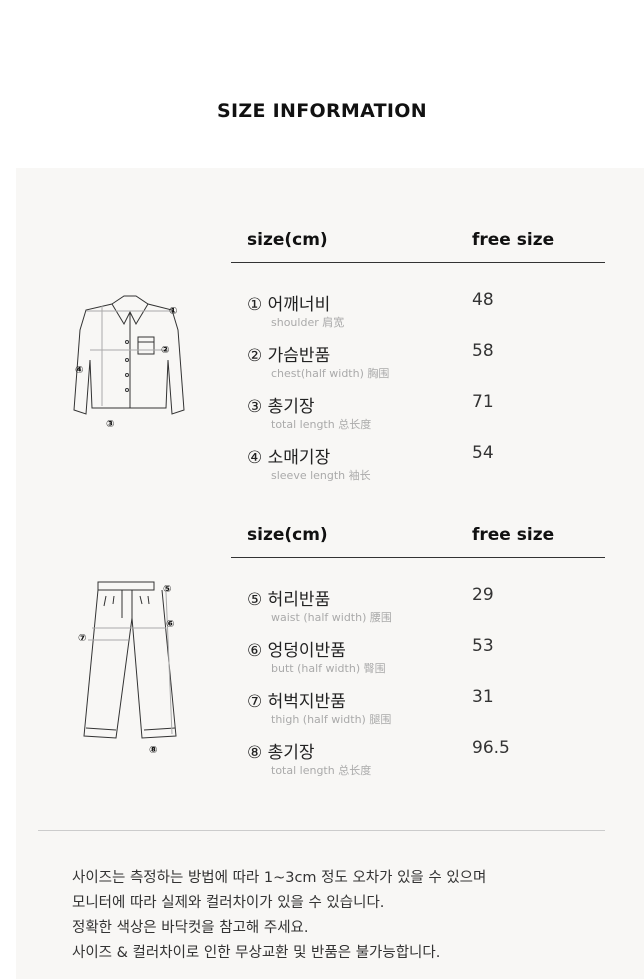 Image resolution: width=644 pixels, height=979 pixels. Describe the element at coordinates (308, 322) in the screenshot. I see `row-sub: shoulder 肩宽` at that location.